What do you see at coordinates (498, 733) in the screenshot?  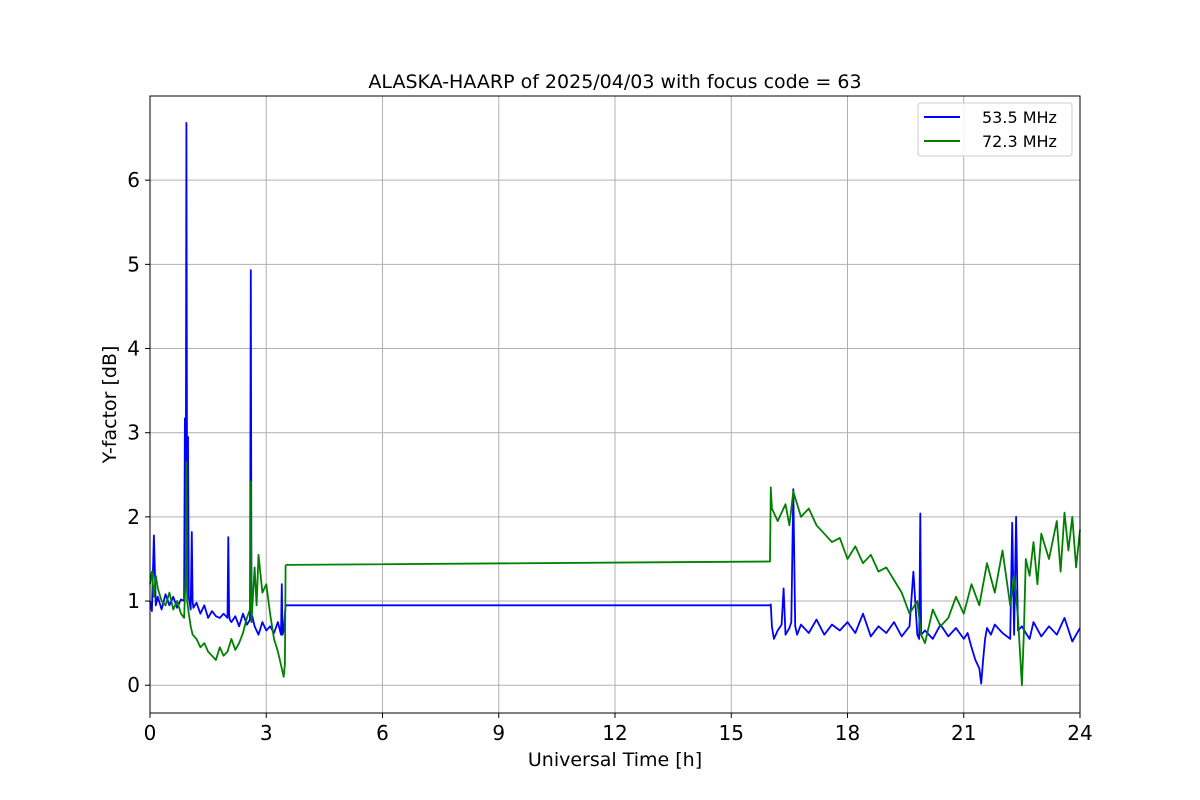 I see `x-tick-label: 9` at bounding box center [498, 733].